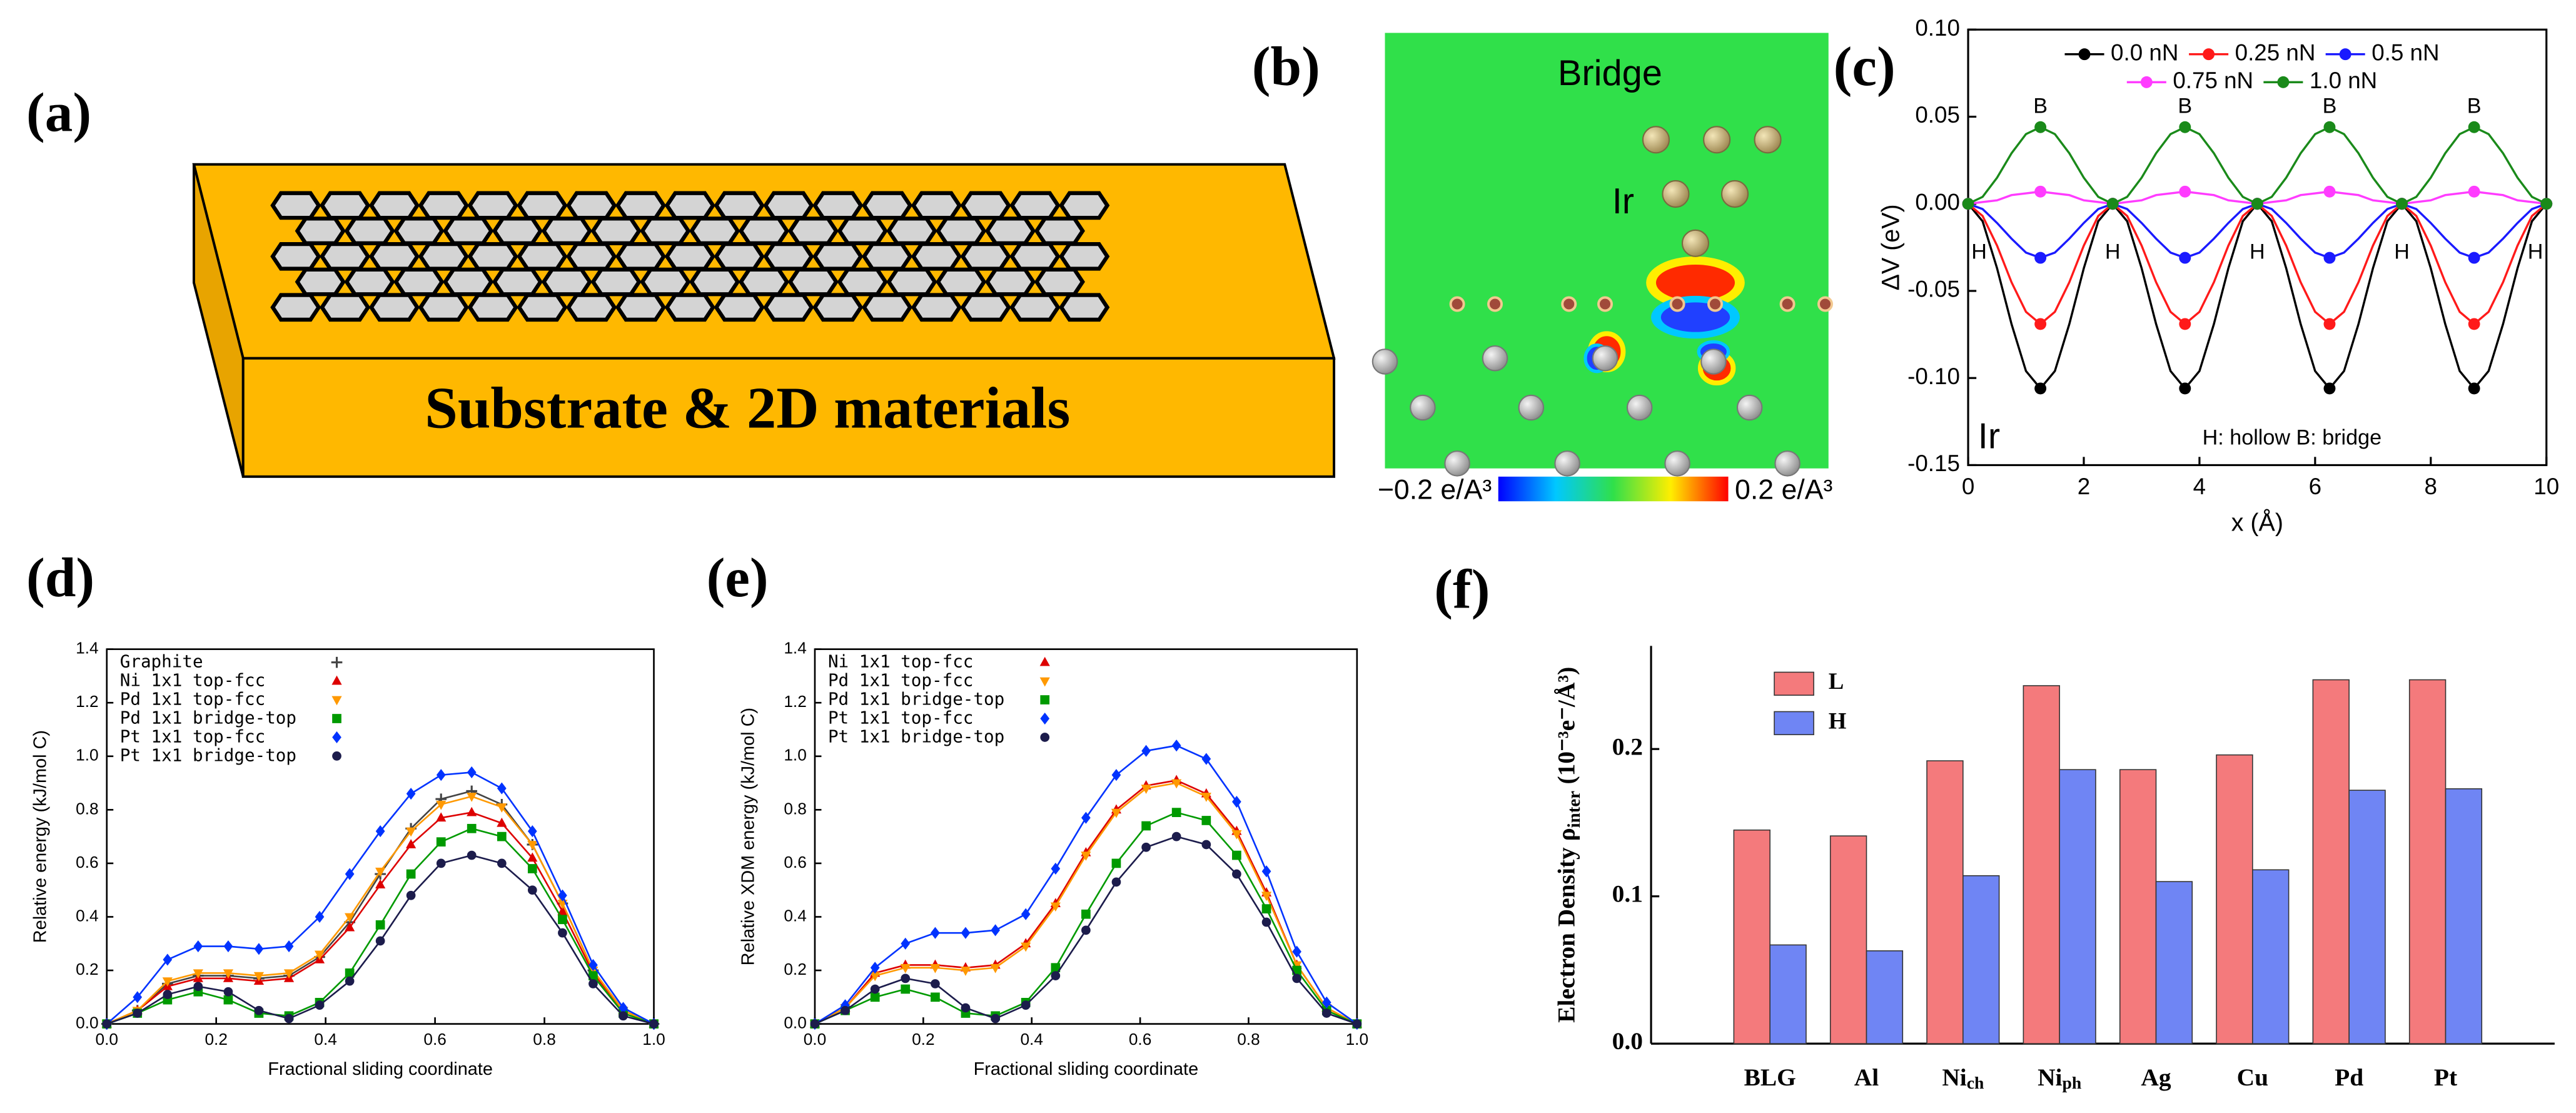  What do you see at coordinates (2144, 52) in the screenshot?
I see `legend-label: 0.0 nN` at bounding box center [2144, 52].